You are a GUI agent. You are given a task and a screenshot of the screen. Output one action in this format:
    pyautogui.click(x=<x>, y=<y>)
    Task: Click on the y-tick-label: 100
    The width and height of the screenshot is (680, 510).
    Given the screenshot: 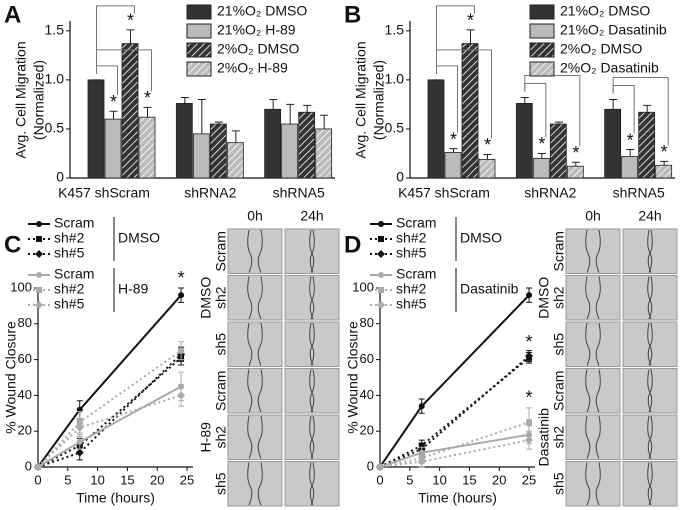 What is the action you would take?
    pyautogui.click(x=363, y=286)
    